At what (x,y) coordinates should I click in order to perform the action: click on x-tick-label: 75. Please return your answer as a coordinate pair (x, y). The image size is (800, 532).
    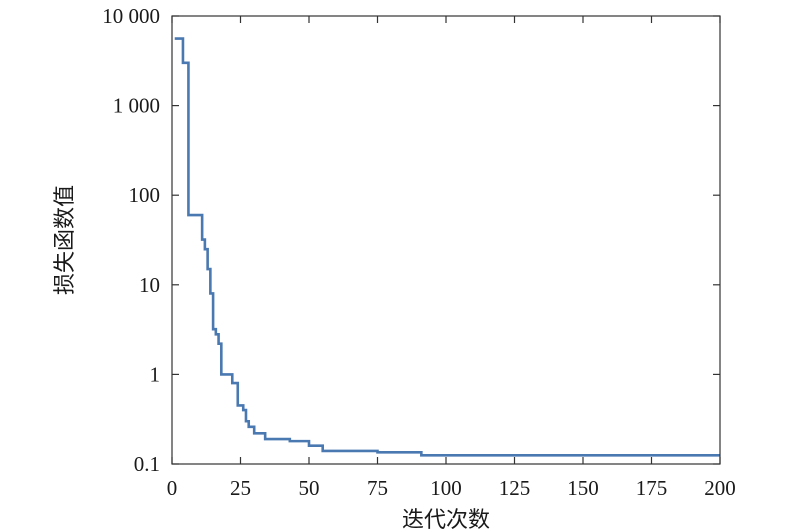
    Looking at the image, I should click on (377, 488).